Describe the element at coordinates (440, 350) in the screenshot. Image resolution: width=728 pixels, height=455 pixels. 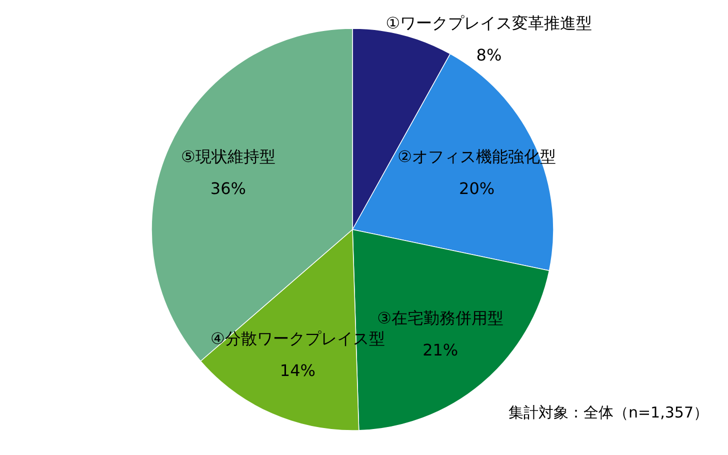
I see `data-label: 21%` at that location.